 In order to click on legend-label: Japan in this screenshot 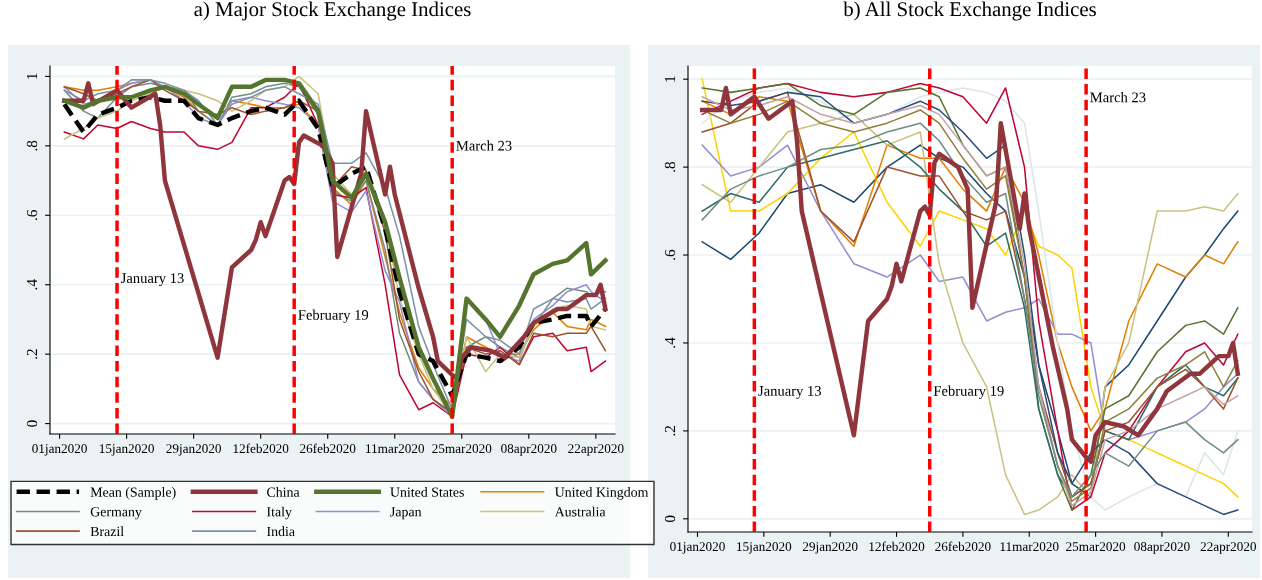, I will do `click(406, 513)`.